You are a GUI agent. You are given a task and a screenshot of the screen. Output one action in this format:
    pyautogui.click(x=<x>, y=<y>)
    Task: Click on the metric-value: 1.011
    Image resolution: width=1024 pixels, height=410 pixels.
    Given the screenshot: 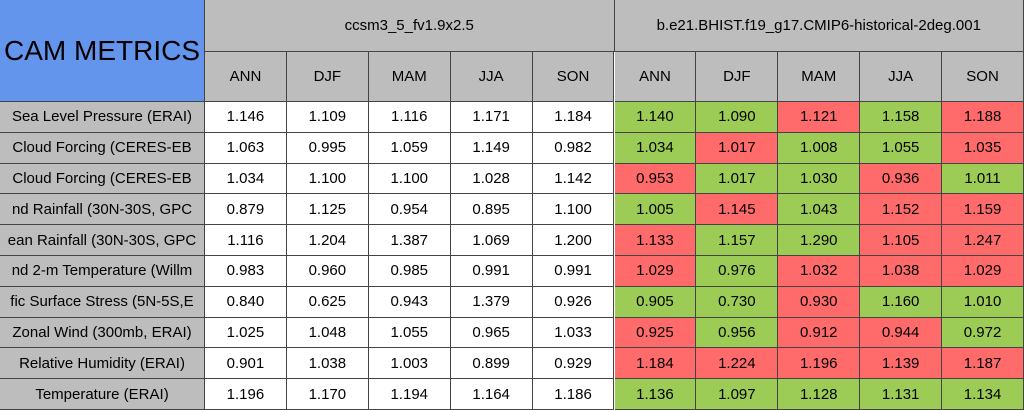 What is the action you would take?
    pyautogui.click(x=983, y=179)
    